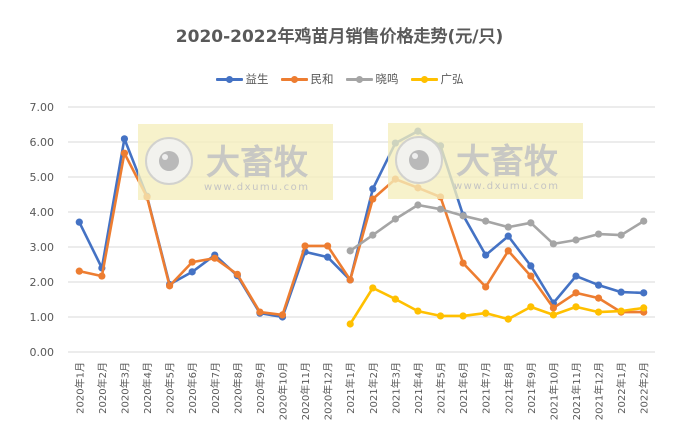 This screenshot has width=679, height=435. What do you see at coordinates (395, 388) in the screenshot?
I see `x-tick-label: 2021年3月` at bounding box center [395, 388].